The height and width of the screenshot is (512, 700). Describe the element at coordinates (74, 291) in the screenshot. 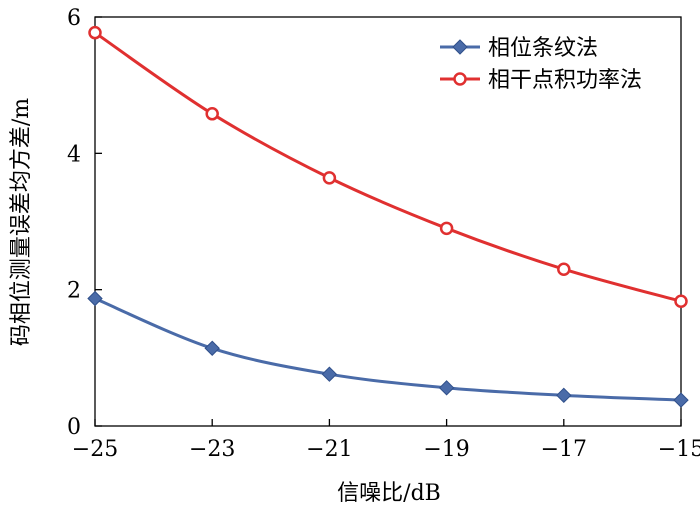

I see `y-tick-label: 2` at that location.